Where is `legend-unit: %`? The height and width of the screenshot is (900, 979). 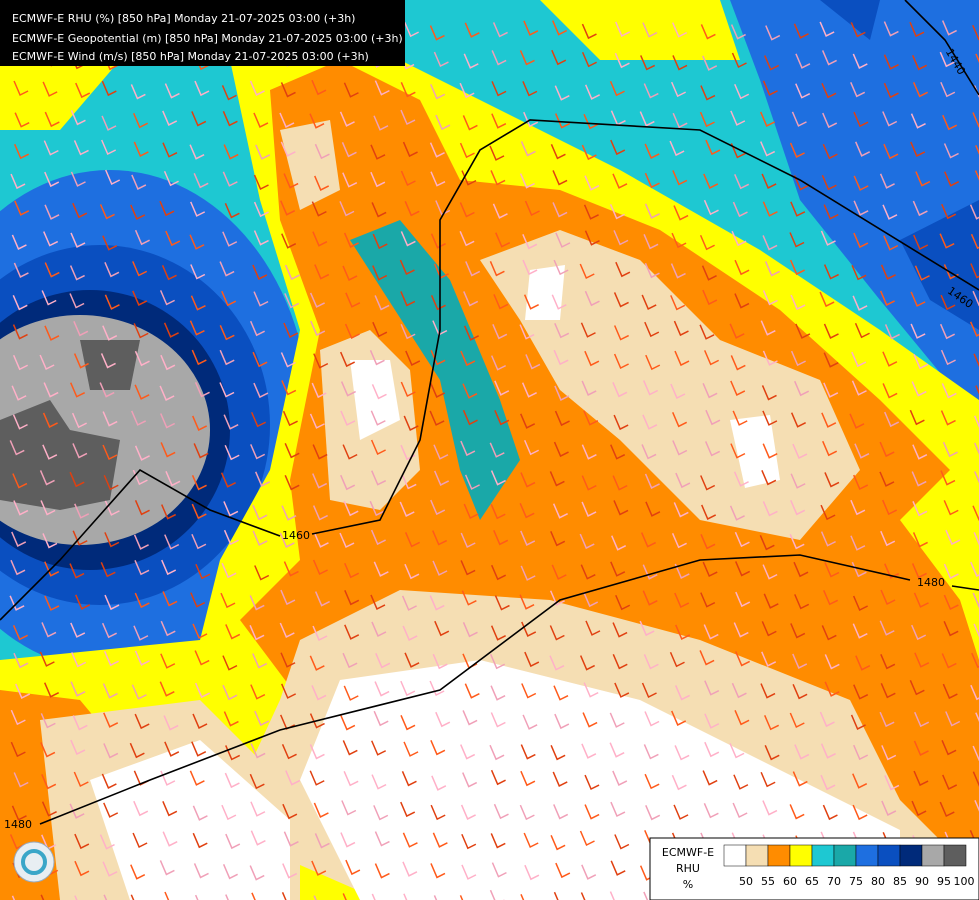
legend-unit: % is located at coordinates (688, 884).